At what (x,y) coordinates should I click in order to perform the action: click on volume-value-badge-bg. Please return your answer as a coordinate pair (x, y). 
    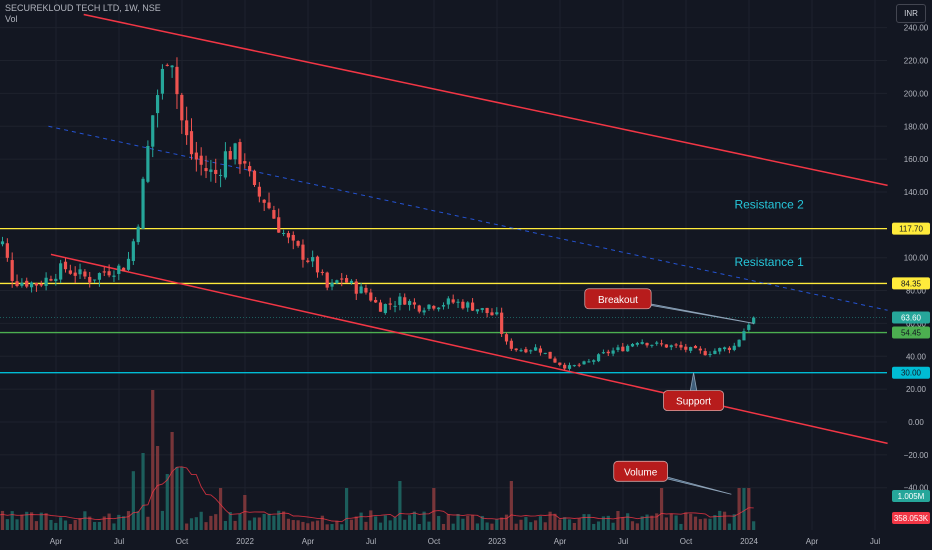
    Looking at the image, I should click on (911, 496).